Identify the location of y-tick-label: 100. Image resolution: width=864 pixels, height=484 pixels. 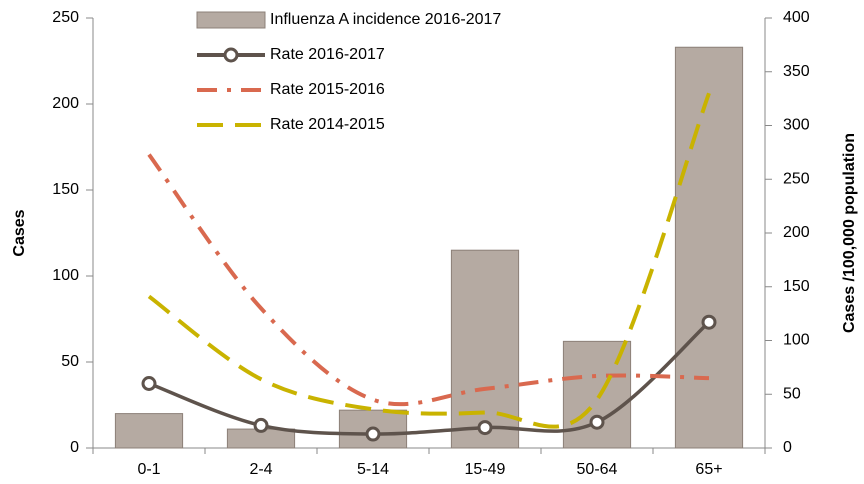
(65, 275).